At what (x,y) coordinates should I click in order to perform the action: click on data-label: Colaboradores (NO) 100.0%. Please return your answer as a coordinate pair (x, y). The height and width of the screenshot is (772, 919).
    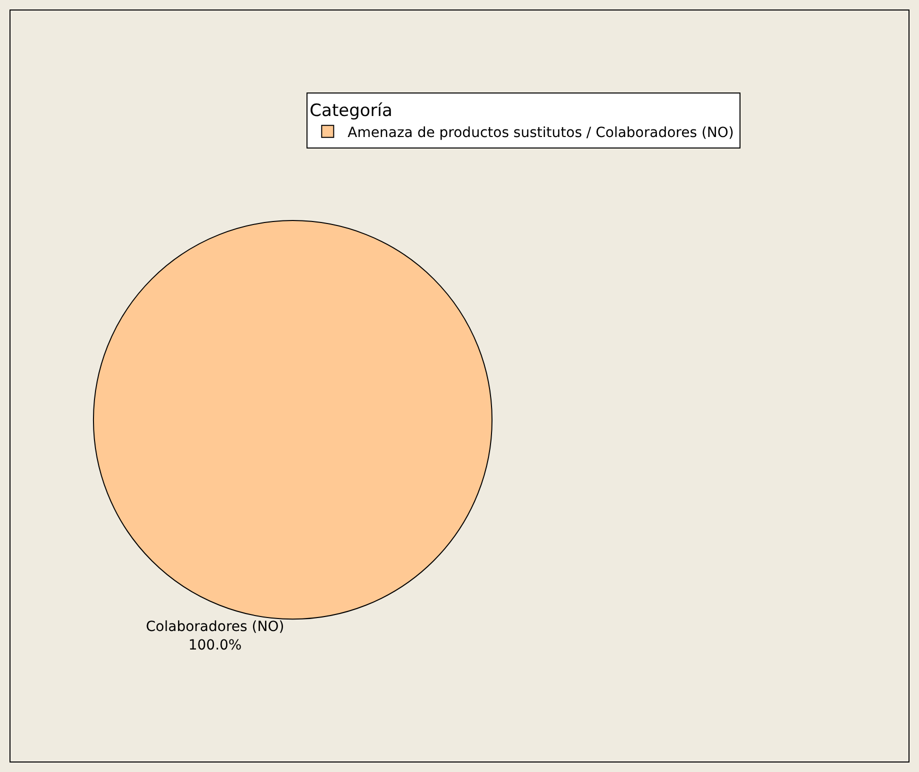
    Looking at the image, I should click on (215, 636).